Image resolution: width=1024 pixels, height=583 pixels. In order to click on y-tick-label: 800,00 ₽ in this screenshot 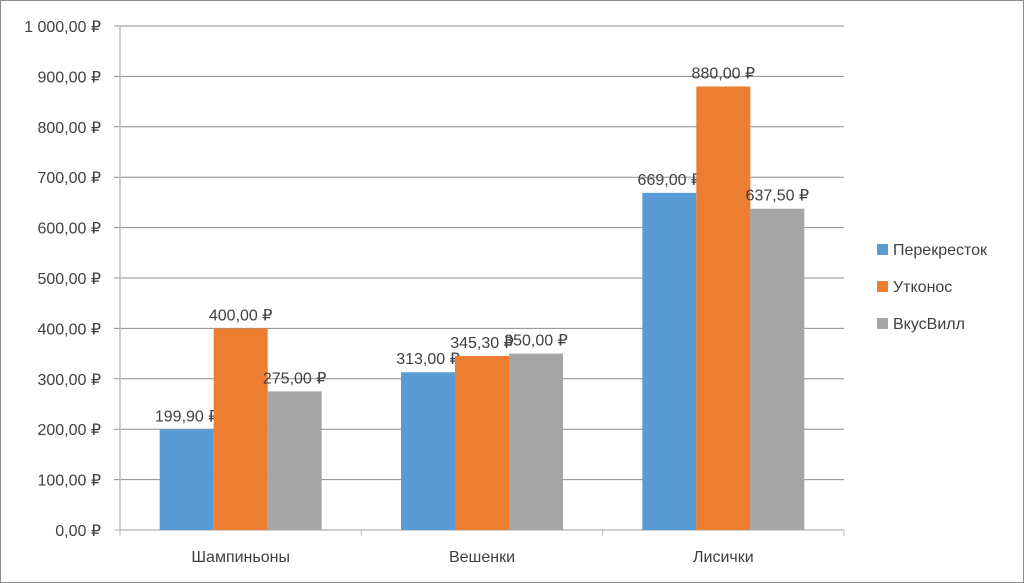, I will do `click(69, 128)`.